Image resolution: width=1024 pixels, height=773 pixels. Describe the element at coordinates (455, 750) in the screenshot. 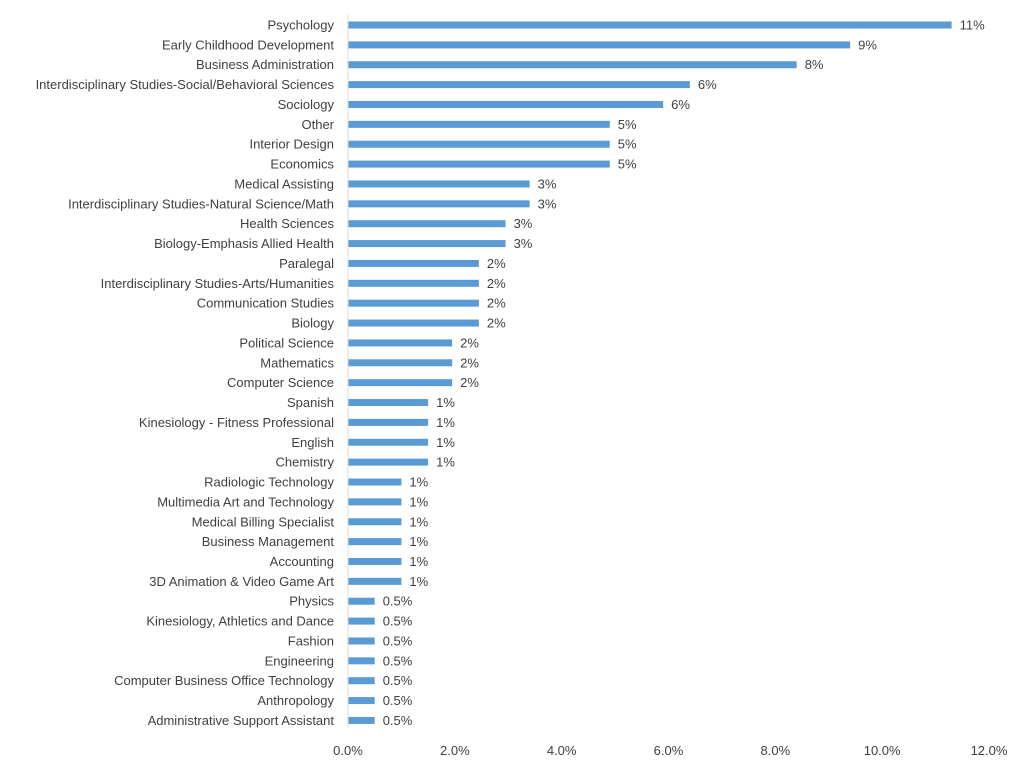

I see `x-tick-label: 2.0%` at that location.